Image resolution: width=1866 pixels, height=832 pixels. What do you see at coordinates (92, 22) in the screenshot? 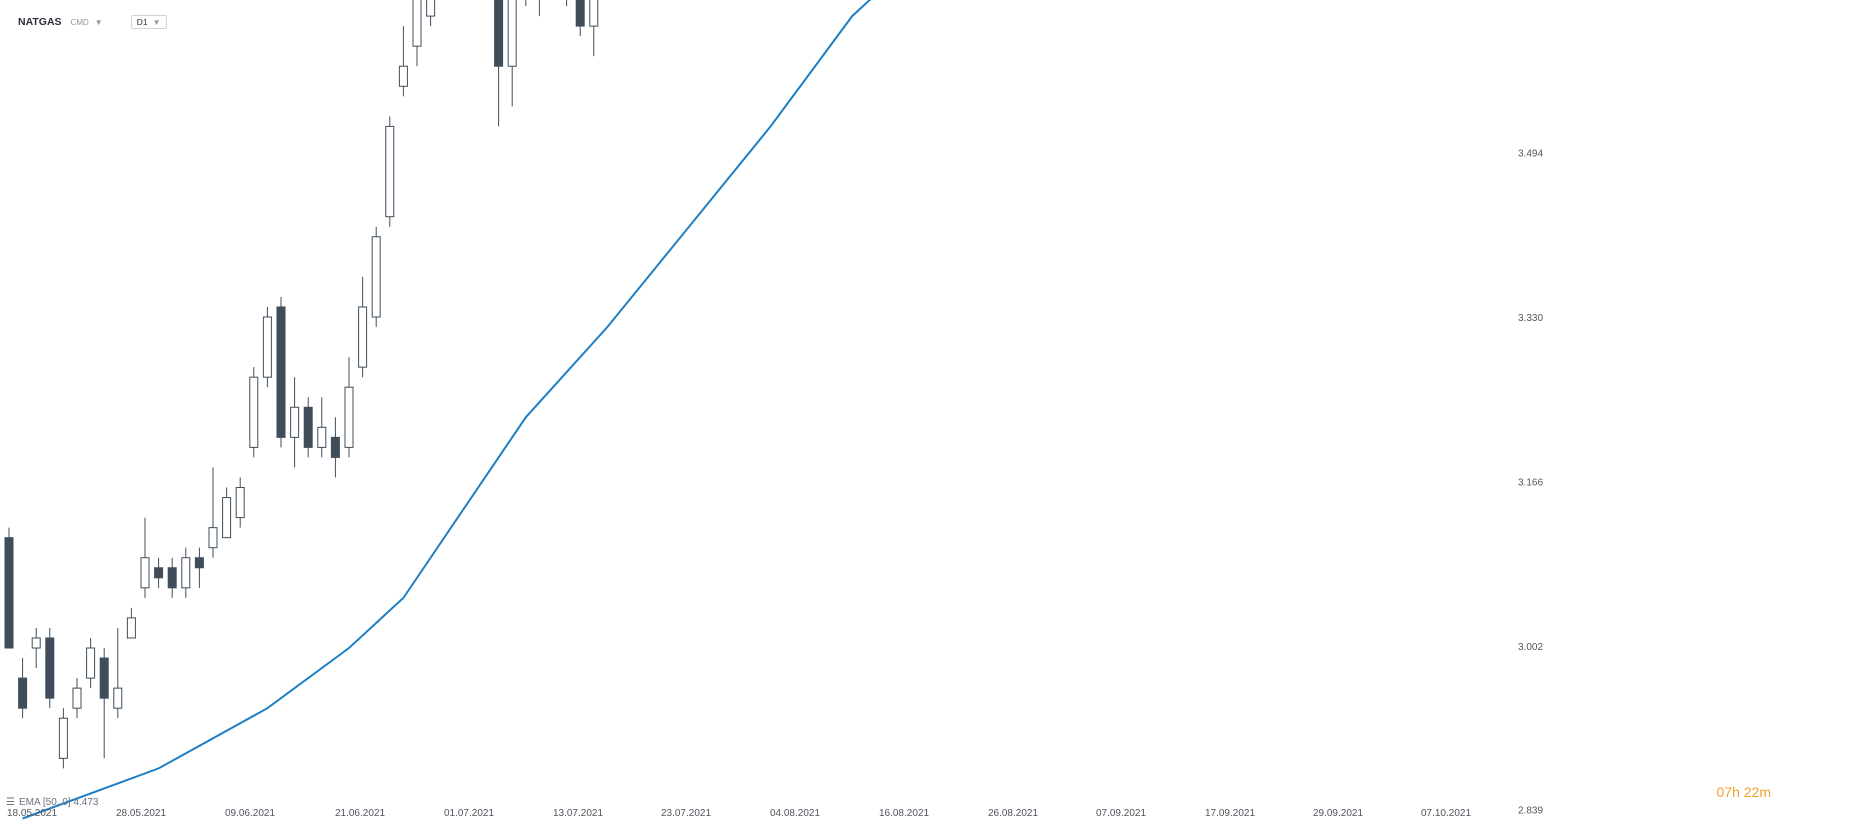
I see `instrument-header: NATGAS CMD ▼ D1 ▼` at bounding box center [92, 22].